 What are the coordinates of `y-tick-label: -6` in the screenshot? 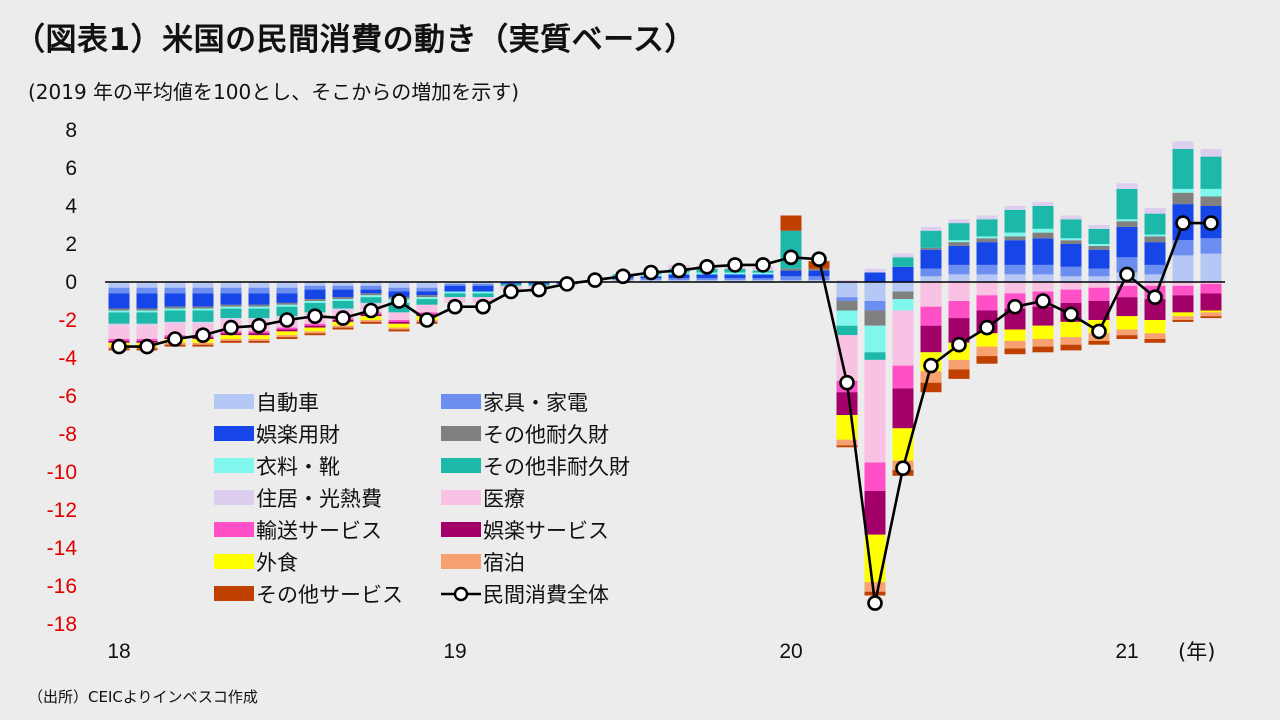 It's located at (67, 396).